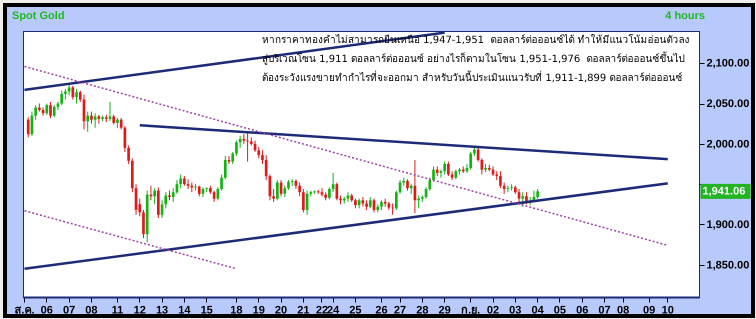 This screenshot has height=319, width=756. Describe the element at coordinates (236, 310) in the screenshot. I see `x-tick-label: 18` at that location.